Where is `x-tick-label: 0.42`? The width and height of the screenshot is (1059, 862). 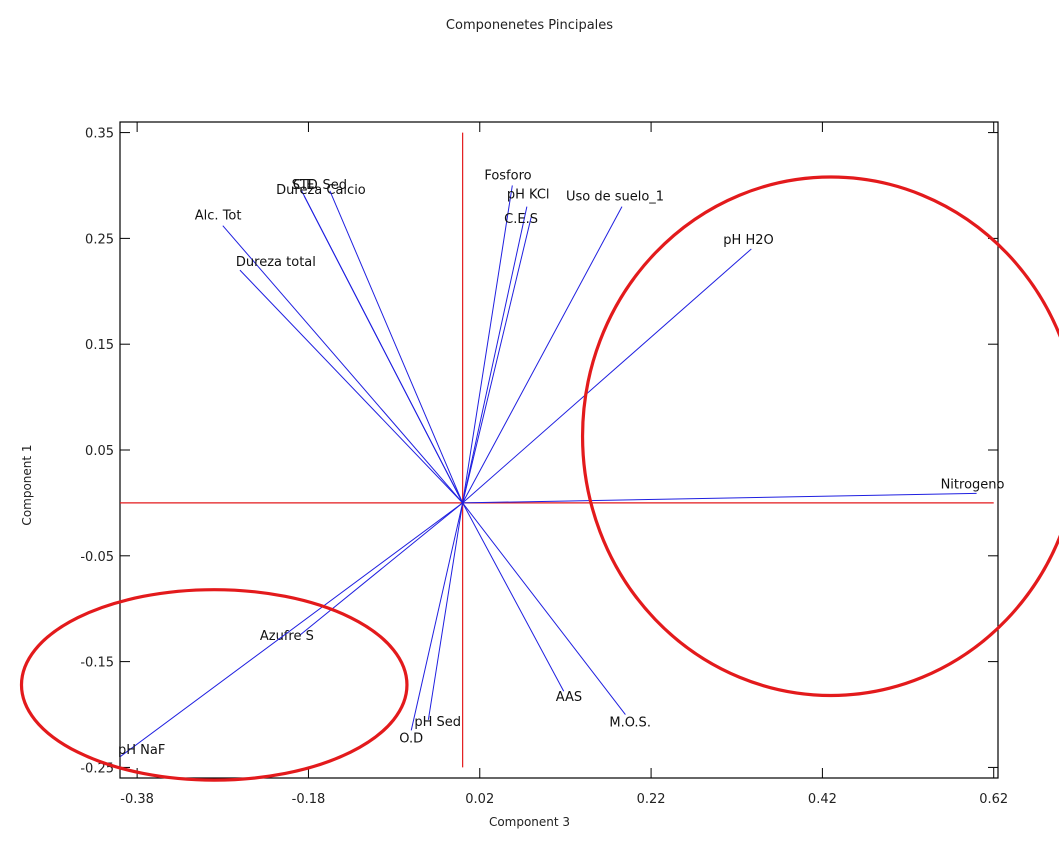
x-tick-label: 0.42 is located at coordinates (822, 799).